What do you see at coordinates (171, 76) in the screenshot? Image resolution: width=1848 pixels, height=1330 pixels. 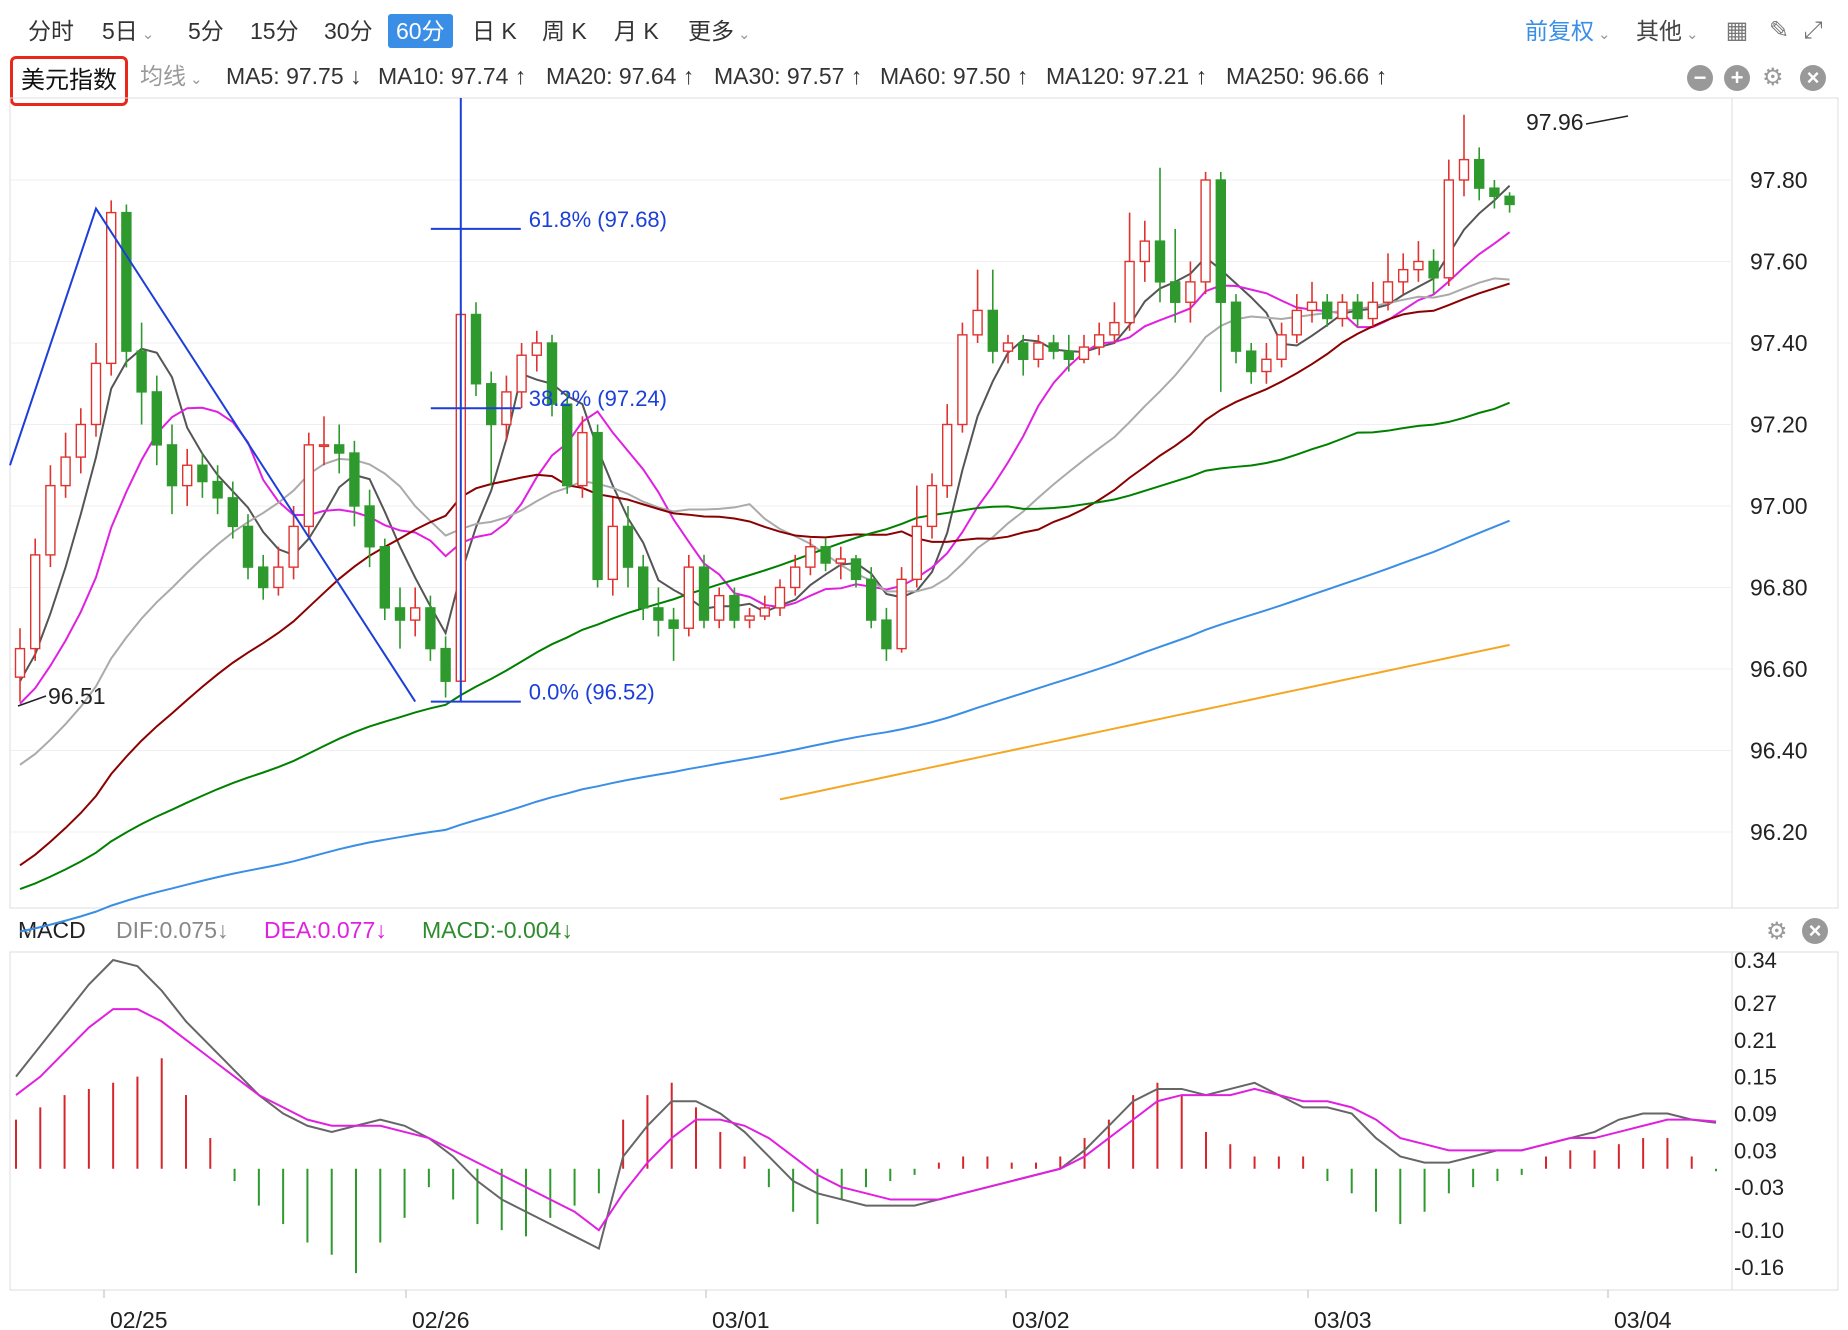 I see `line-type-dropdown: 均线 ⌄` at bounding box center [171, 76].